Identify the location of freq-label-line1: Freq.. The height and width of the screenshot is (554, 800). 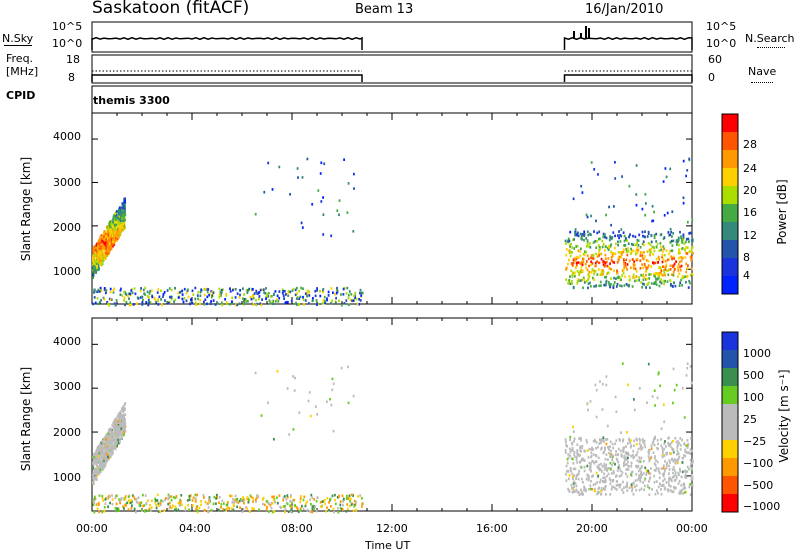
(20, 58).